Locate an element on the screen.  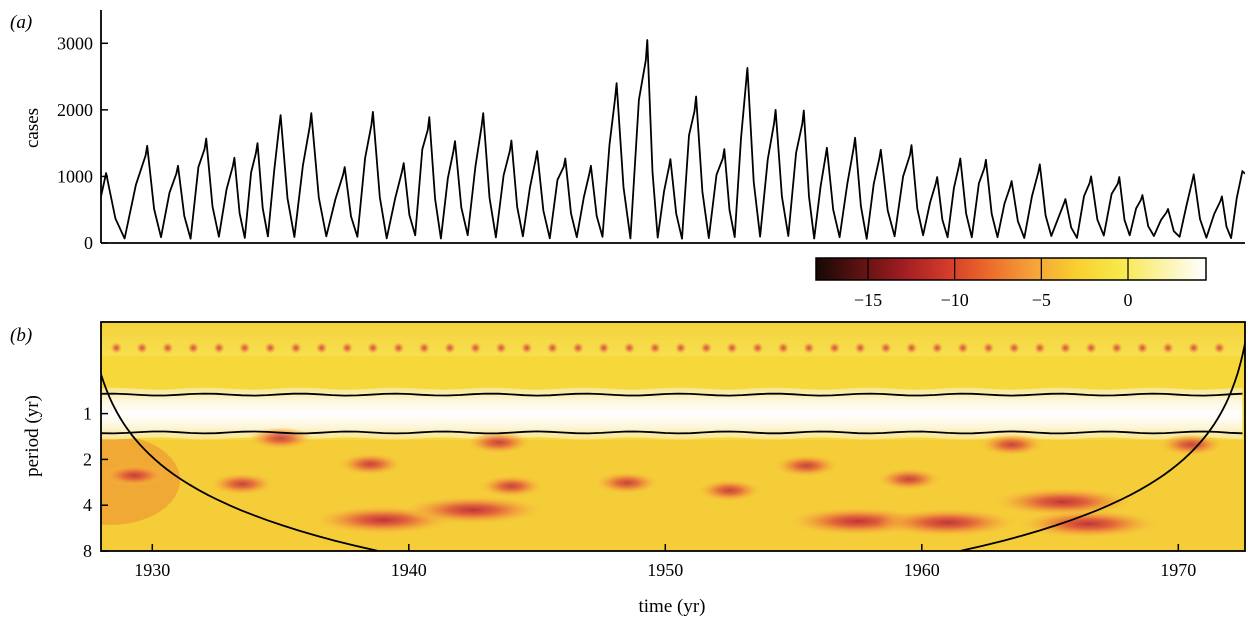
panel-b-xlabel: time (yr) is located at coordinates (671, 606).